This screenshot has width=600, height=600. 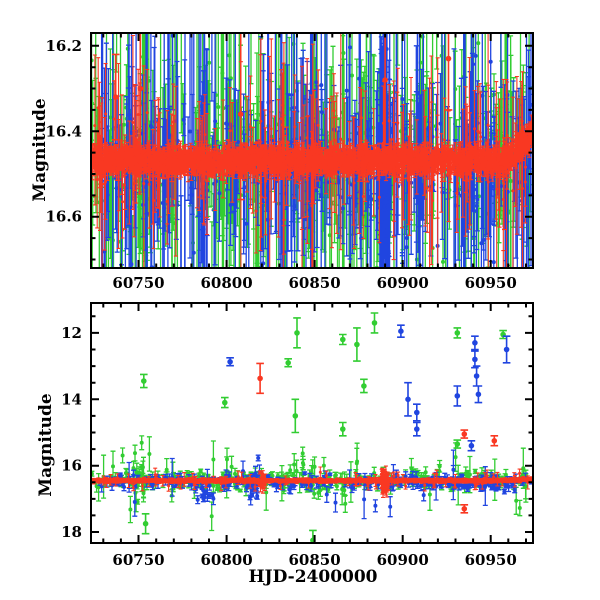 What do you see at coordinates (491, 283) in the screenshot?
I see `top-panel-x-tick-label: 60950` at bounding box center [491, 283].